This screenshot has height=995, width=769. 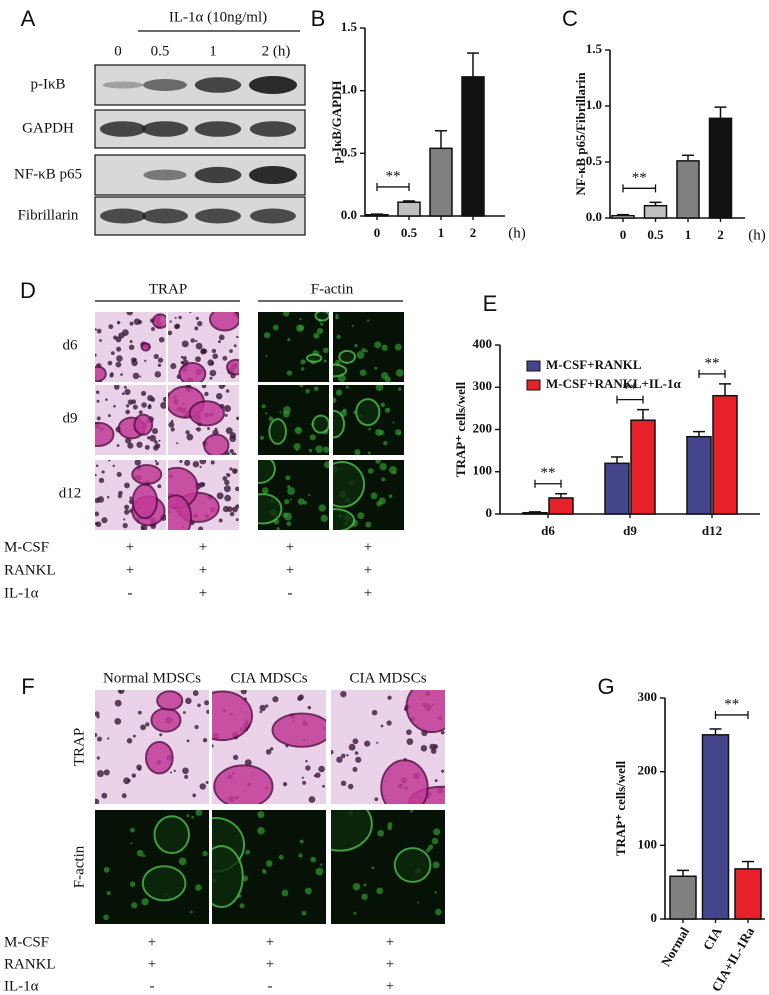 I want to click on bar, so click(x=535, y=513).